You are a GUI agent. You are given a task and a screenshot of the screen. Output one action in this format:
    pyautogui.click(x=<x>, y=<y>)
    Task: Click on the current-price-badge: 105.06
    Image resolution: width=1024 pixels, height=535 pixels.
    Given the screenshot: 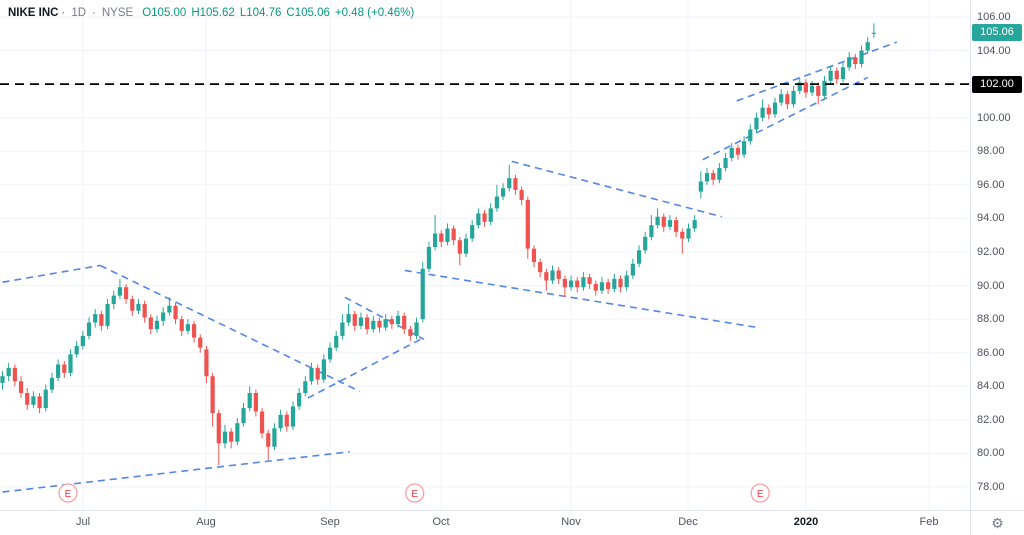 What is the action you would take?
    pyautogui.click(x=997, y=33)
    